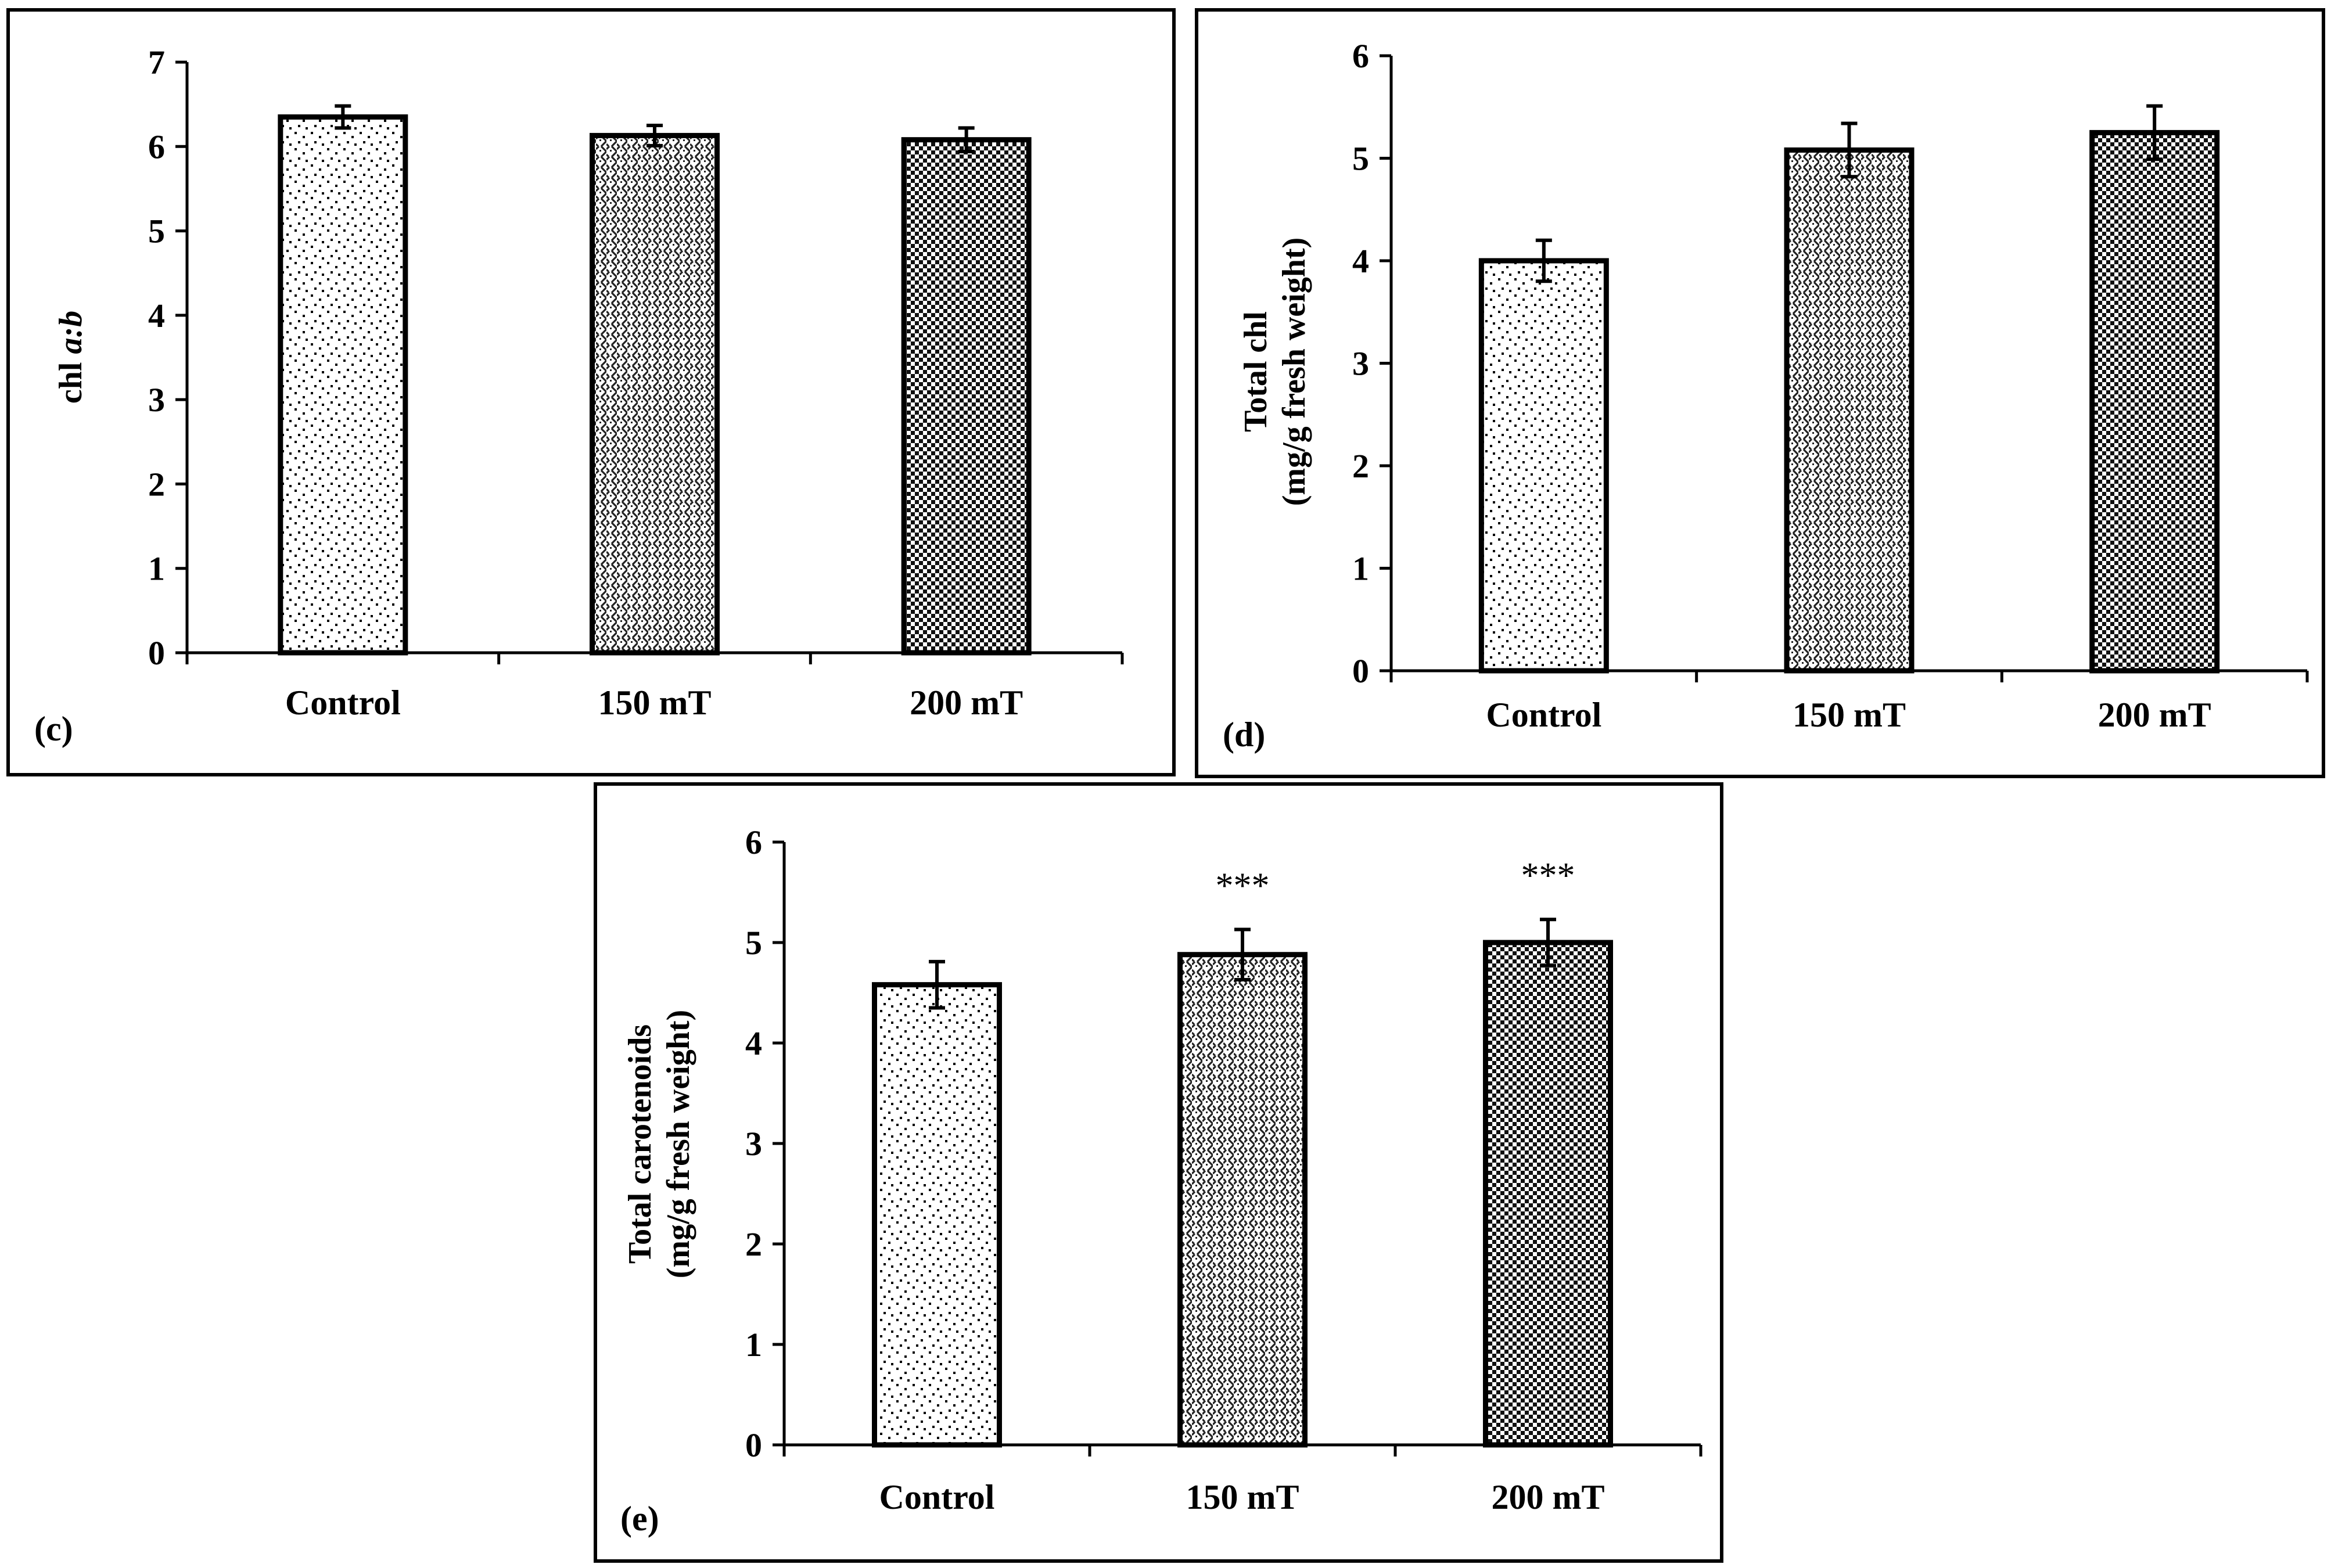 The width and height of the screenshot is (2331, 1568). I want to click on panel-d-label: (d), so click(1244, 734).